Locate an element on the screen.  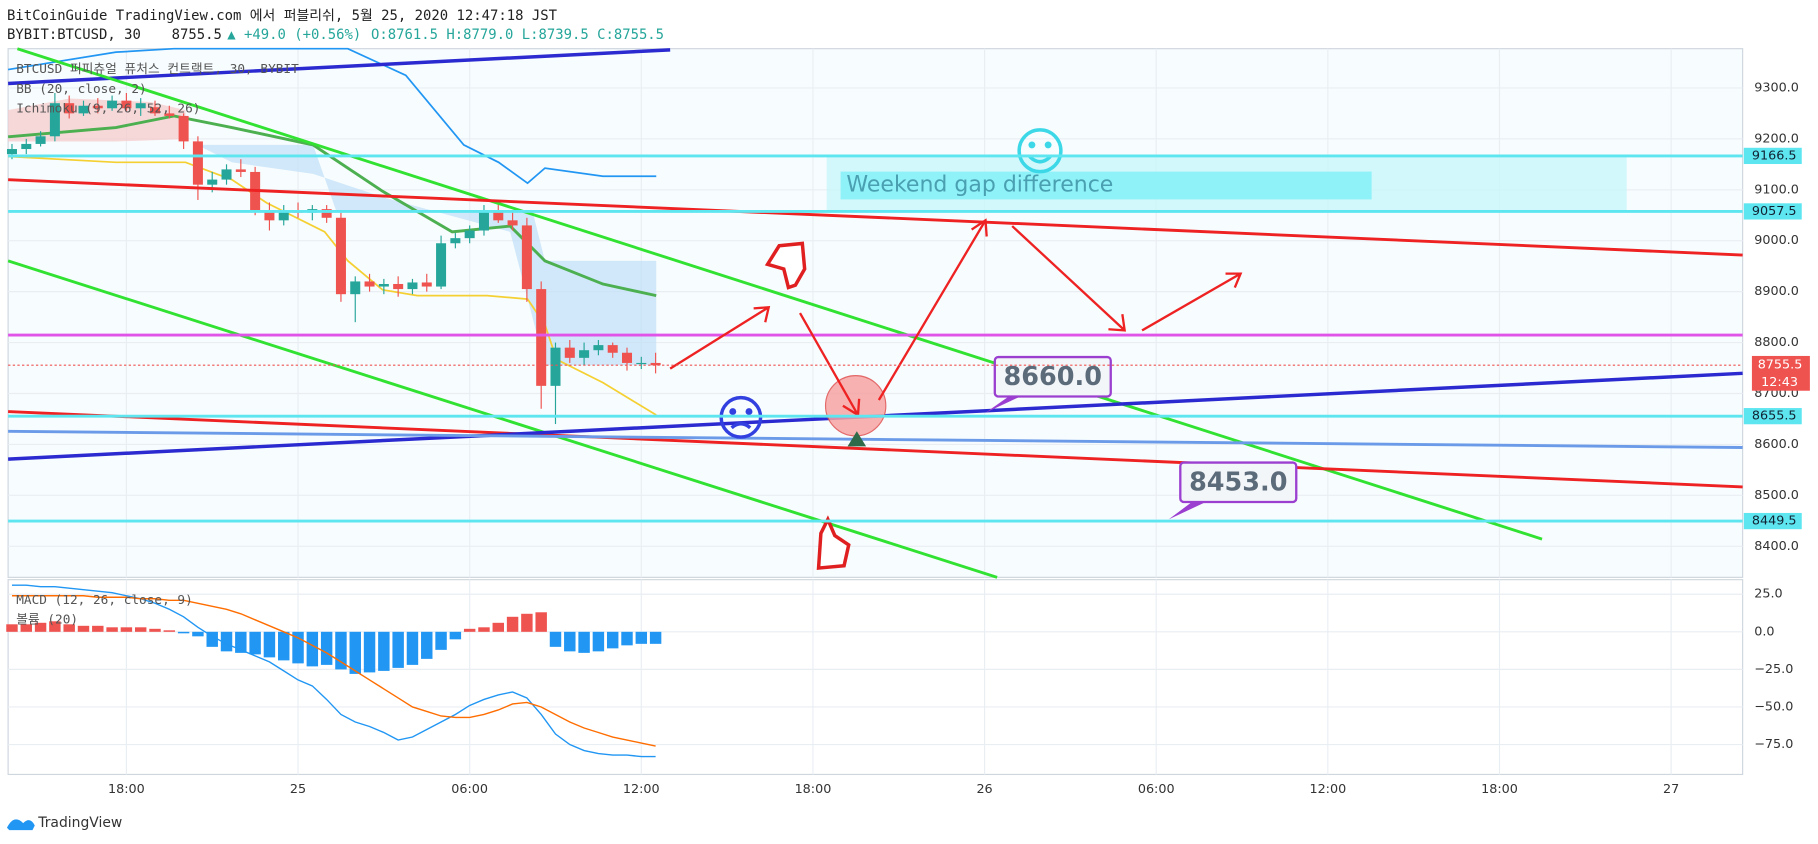
level-label: 8449.5 is located at coordinates (1774, 521).